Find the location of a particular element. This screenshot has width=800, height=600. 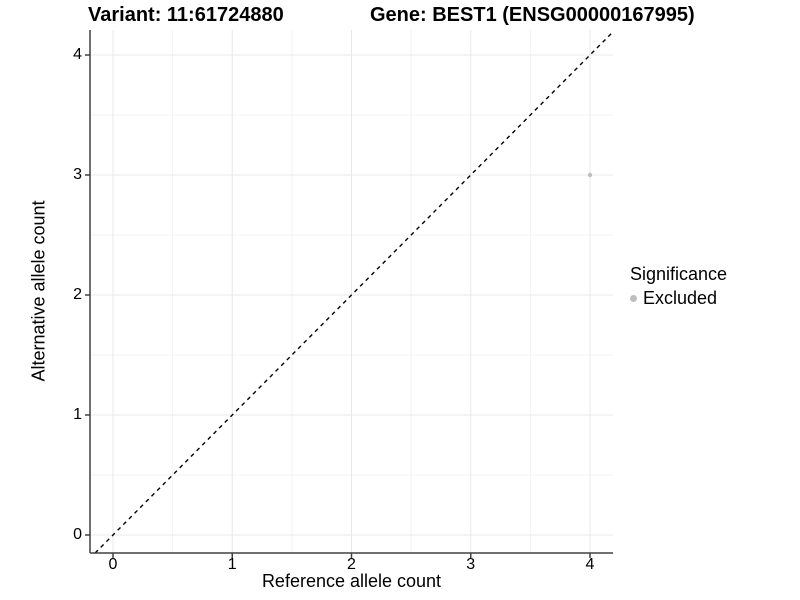

legend-entry-label: Excluded is located at coordinates (680, 298).